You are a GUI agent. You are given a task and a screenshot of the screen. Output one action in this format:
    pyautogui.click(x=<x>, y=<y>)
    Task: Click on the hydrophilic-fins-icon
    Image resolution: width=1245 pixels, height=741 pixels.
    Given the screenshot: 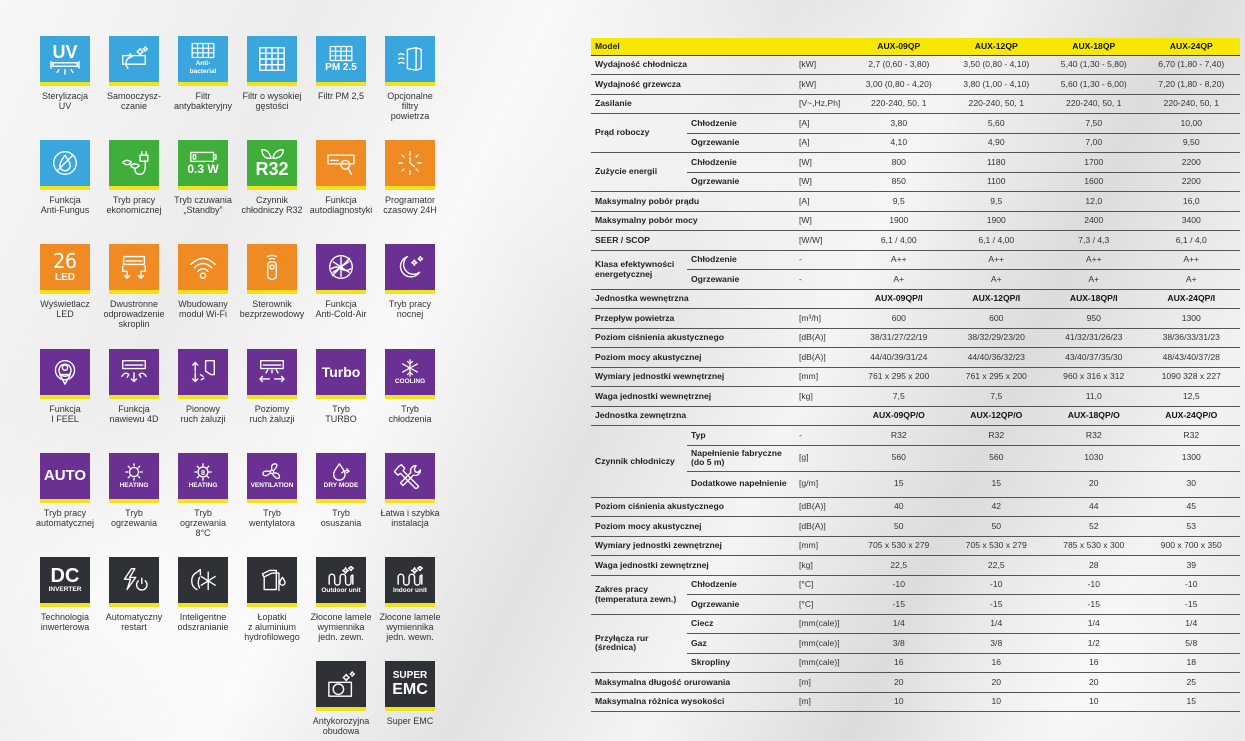 What is the action you would take?
    pyautogui.click(x=272, y=582)
    